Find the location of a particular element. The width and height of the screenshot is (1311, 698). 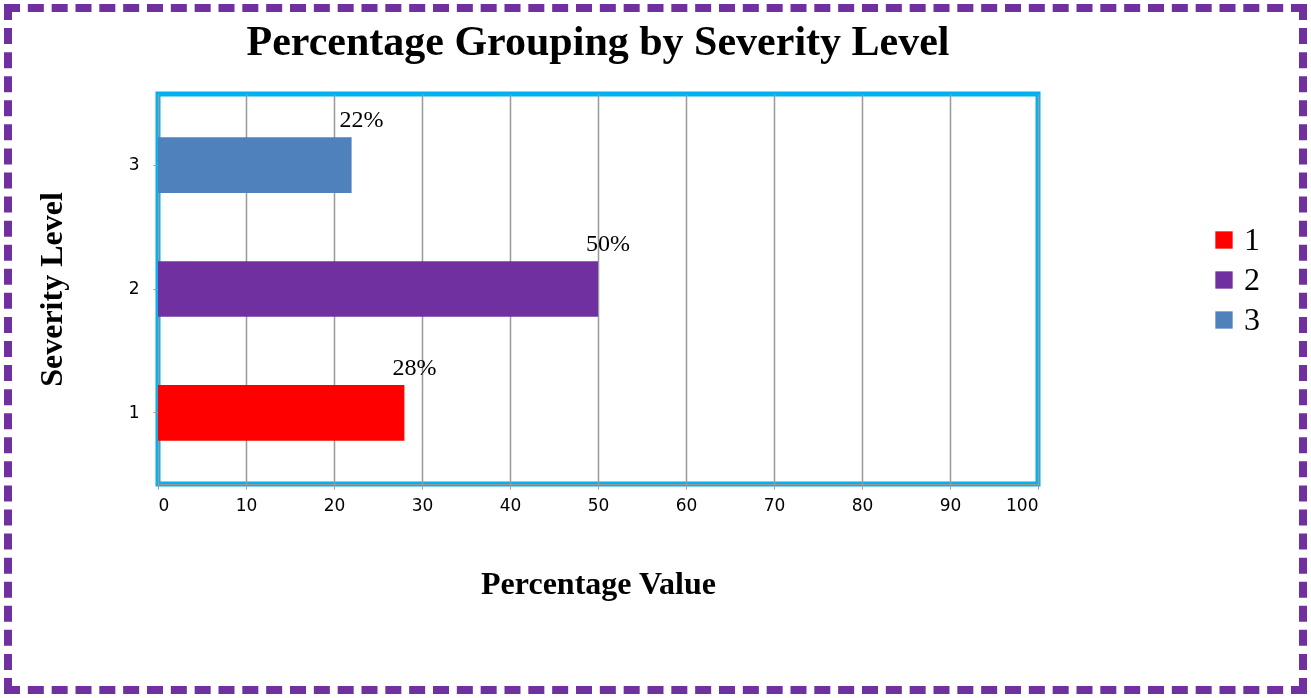

x-axis-title: Percentage Value is located at coordinates (598, 582).